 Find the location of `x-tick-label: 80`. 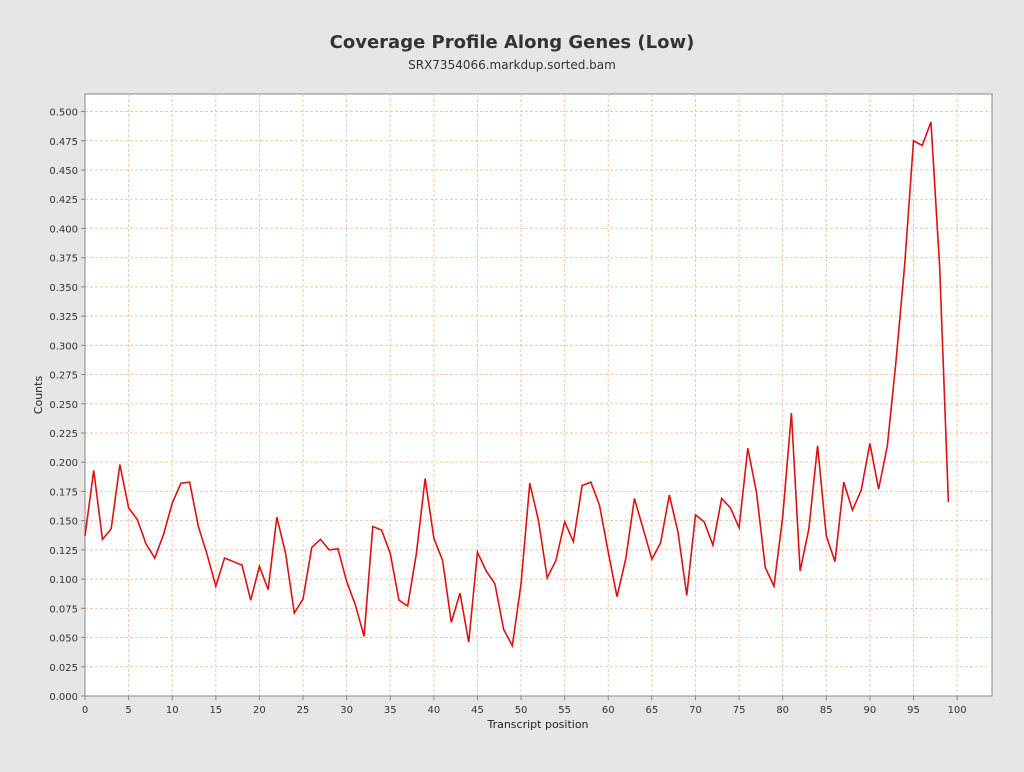

x-tick-label: 80 is located at coordinates (782, 710).